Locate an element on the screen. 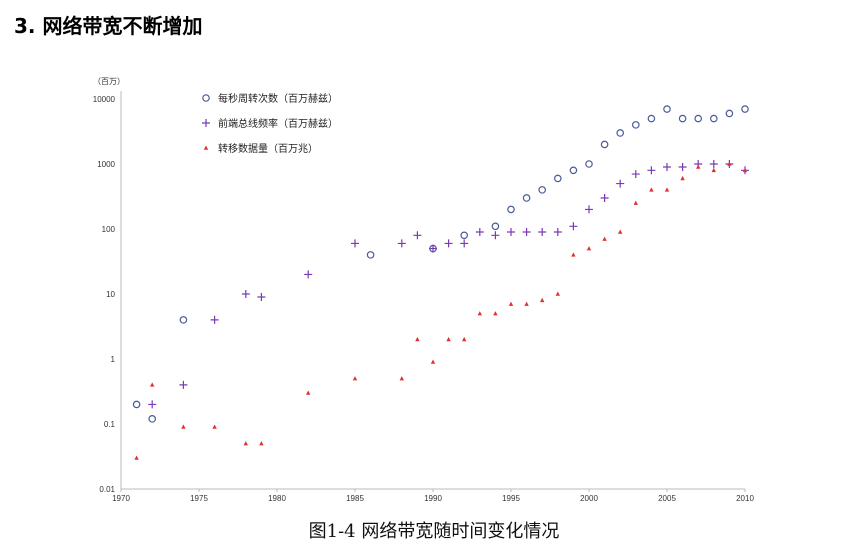 The image size is (868, 551). x-tick-label: 1980 is located at coordinates (277, 498).